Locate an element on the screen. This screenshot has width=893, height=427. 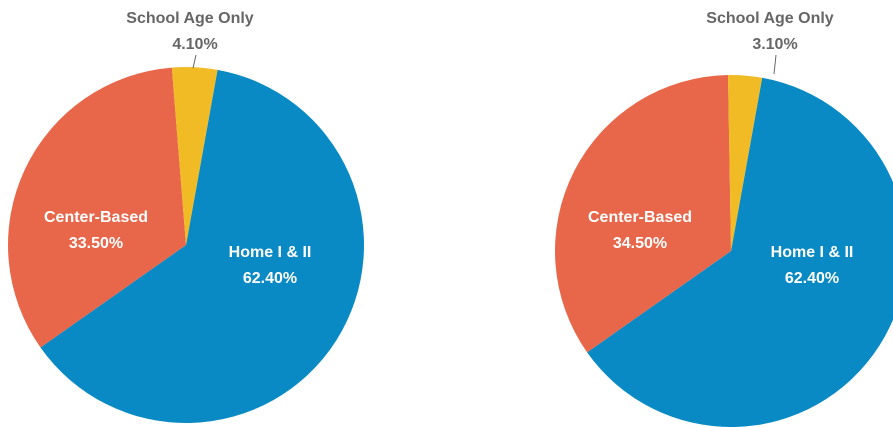
slice-value: 33.50% is located at coordinates (96, 243).